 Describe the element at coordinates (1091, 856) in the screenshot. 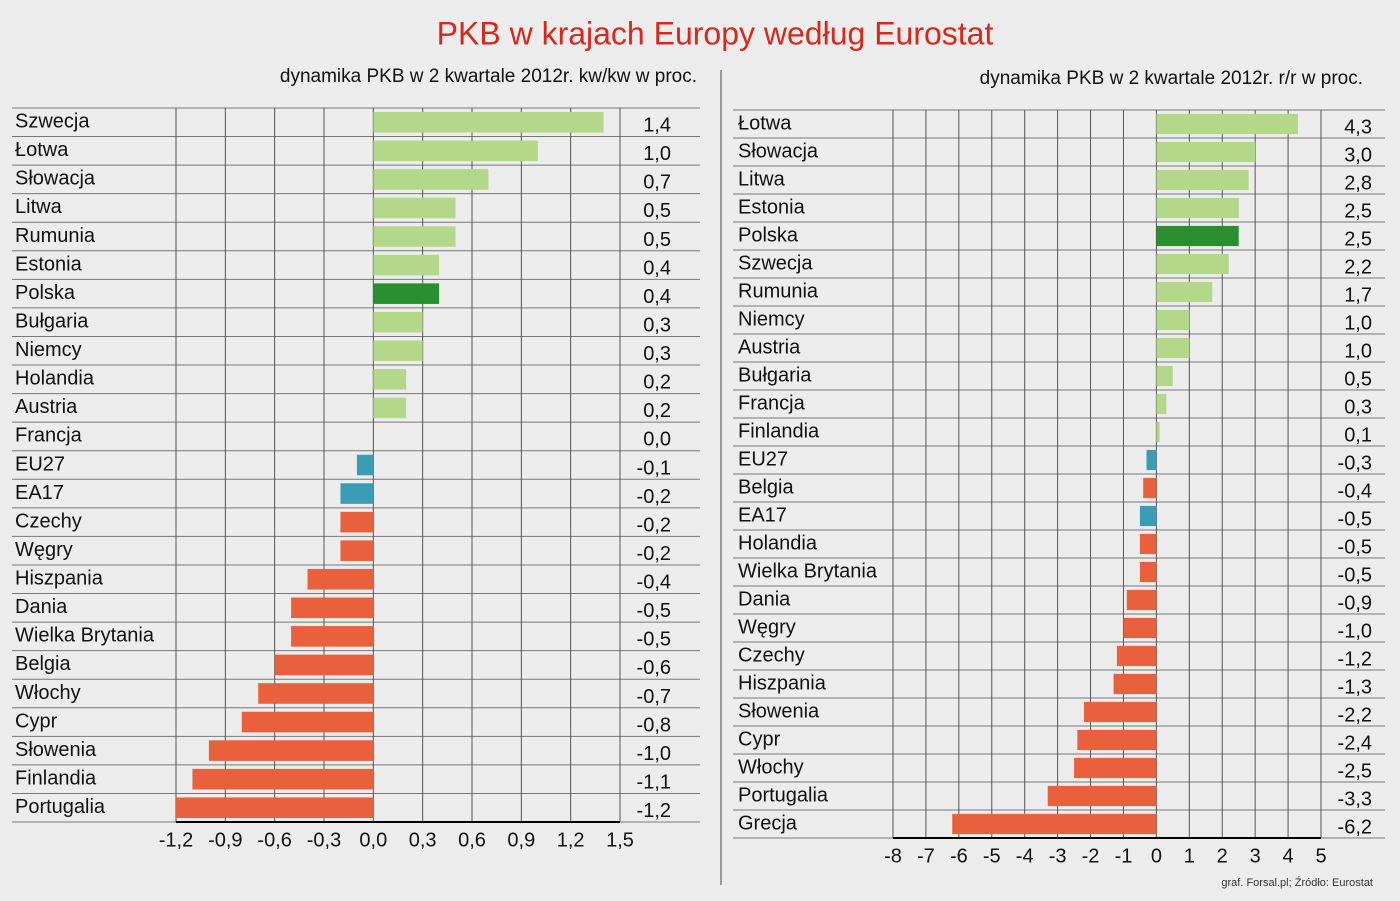

I see `x-tick-label: -2` at that location.